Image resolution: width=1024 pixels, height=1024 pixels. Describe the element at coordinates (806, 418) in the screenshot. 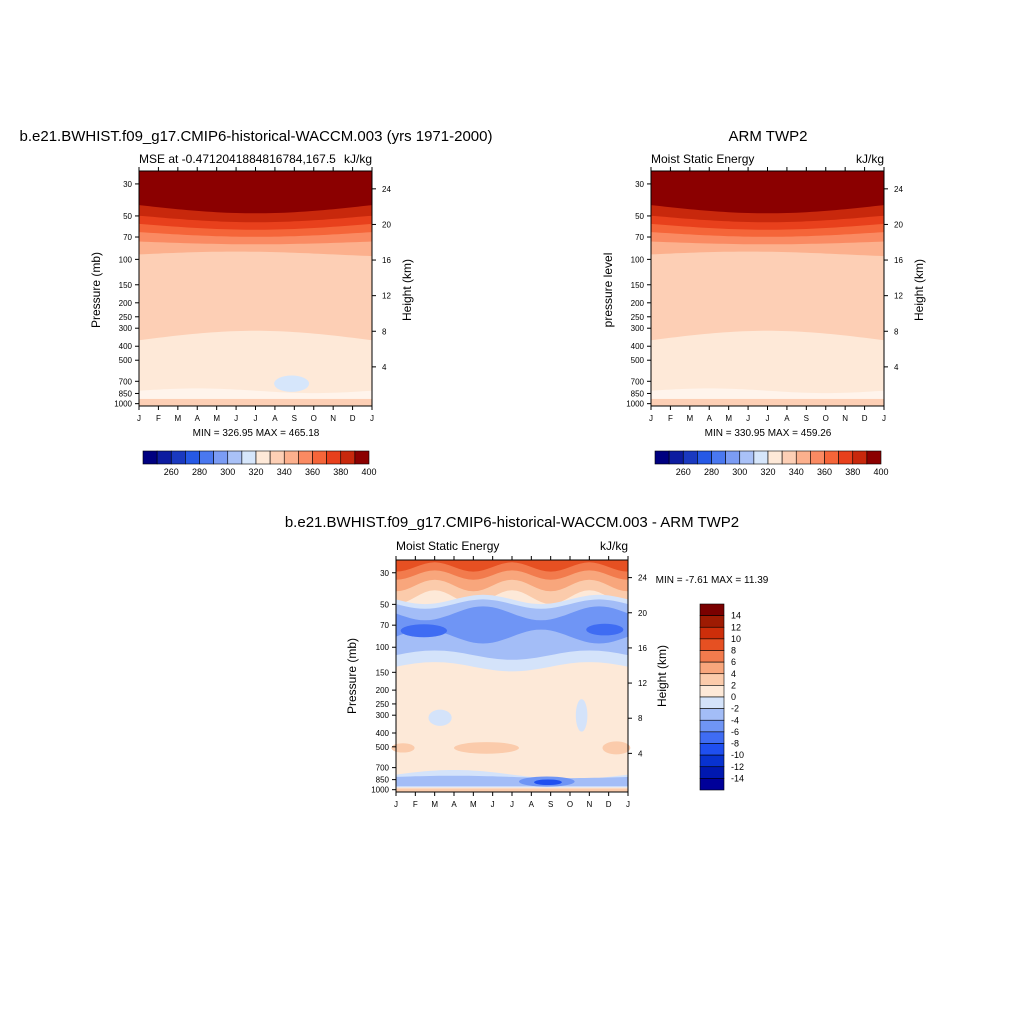

I see `obs-xtick-label: S` at that location.